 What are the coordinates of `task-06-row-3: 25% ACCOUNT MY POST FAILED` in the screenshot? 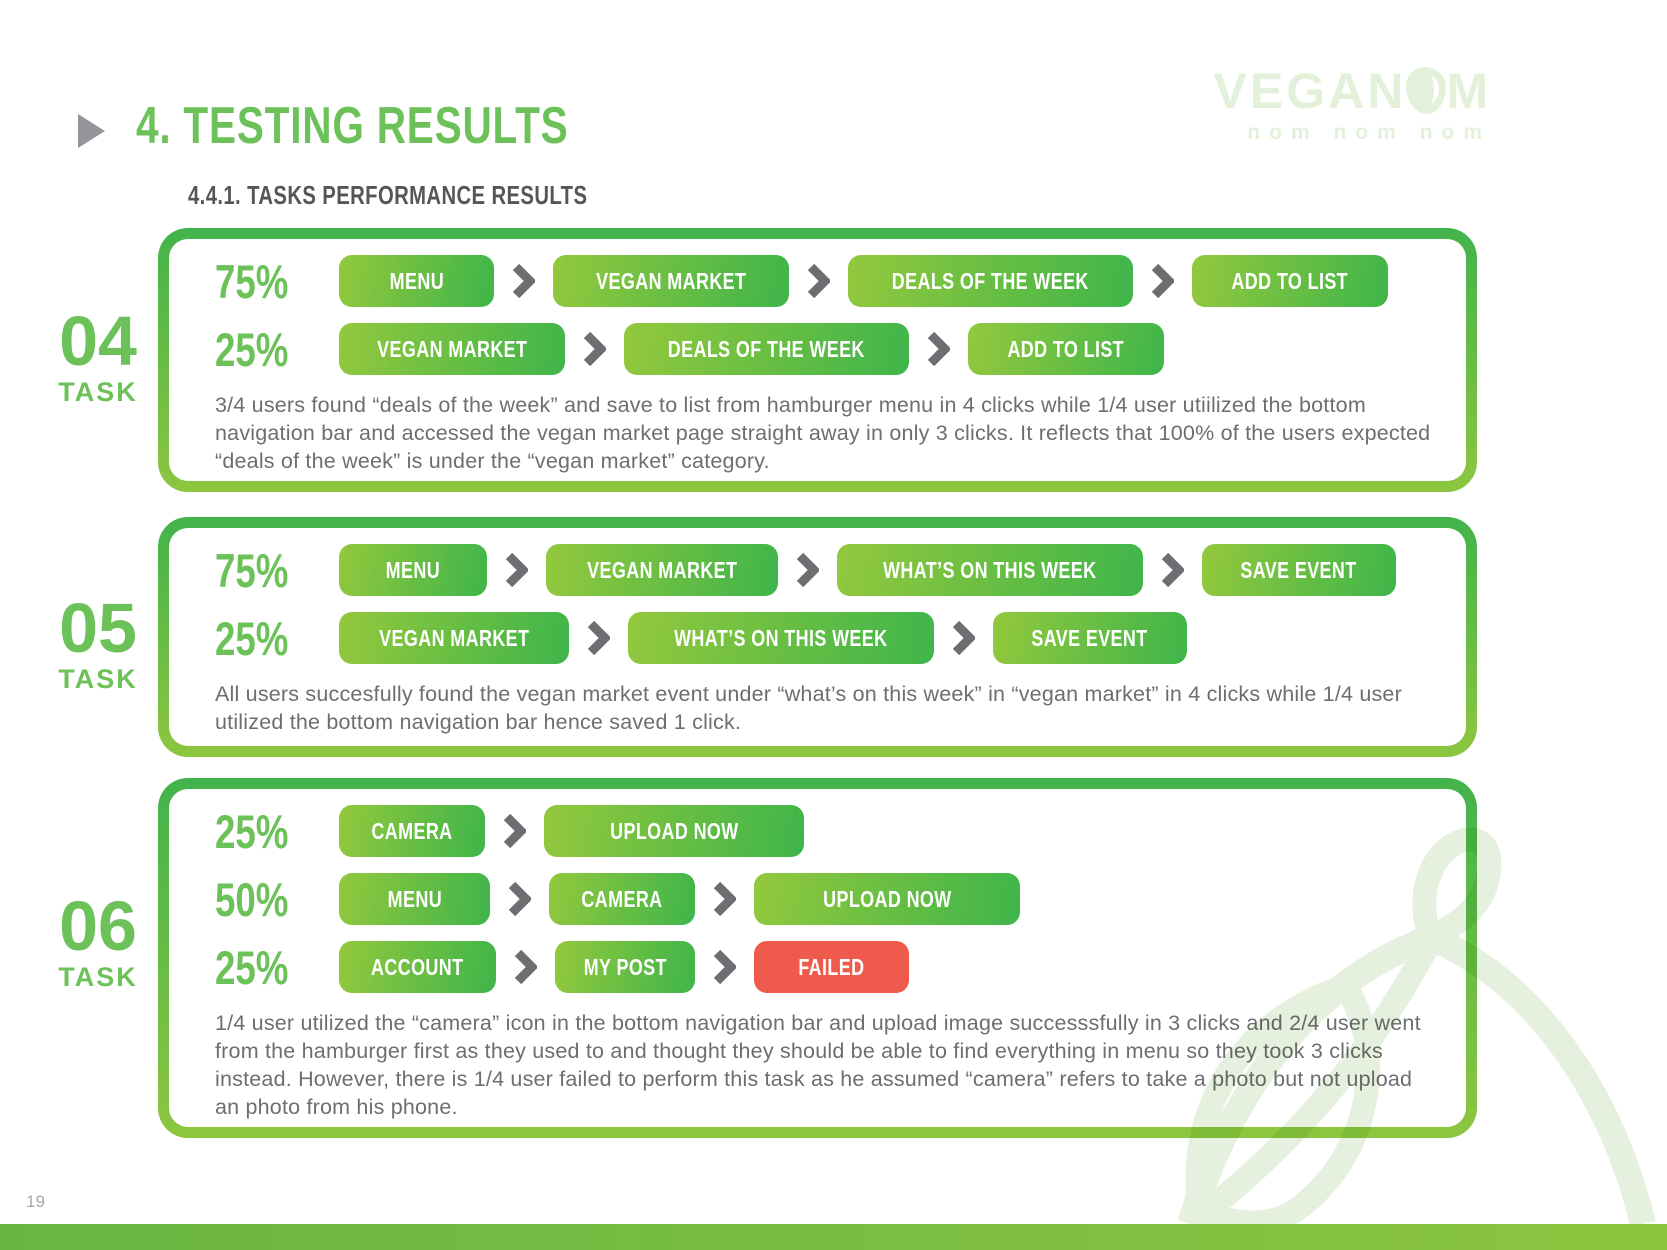 It's located at (826, 967).